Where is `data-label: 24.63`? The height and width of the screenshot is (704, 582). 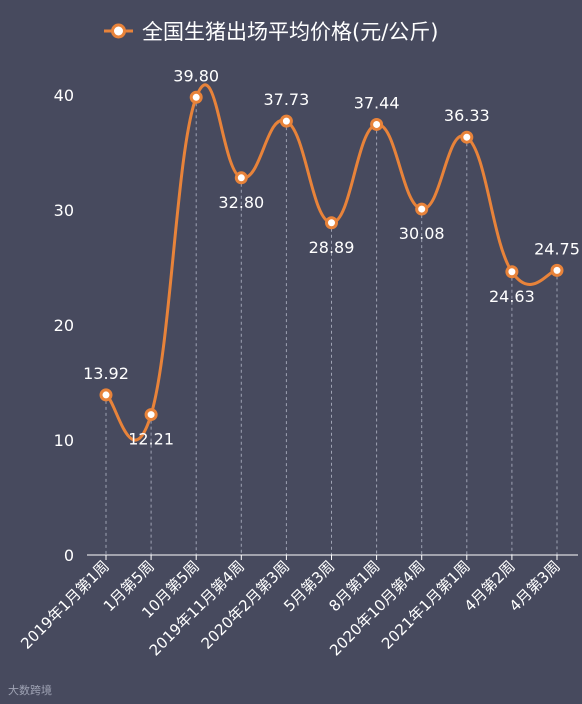
data-label: 24.63 is located at coordinates (512, 296).